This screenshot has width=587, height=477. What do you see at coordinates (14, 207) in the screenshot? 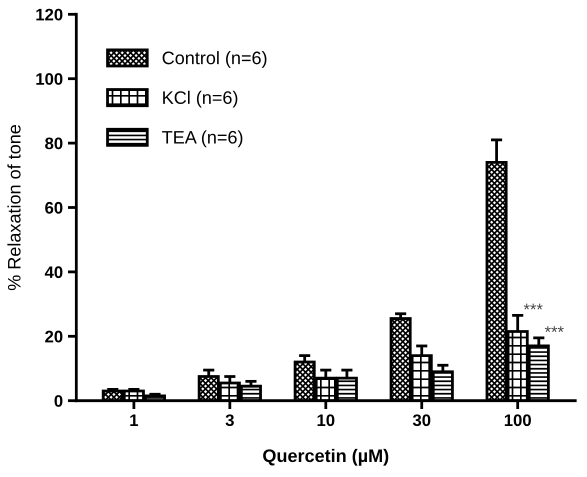
I see `y-axis-title: % Relaxation of tone` at bounding box center [14, 207].